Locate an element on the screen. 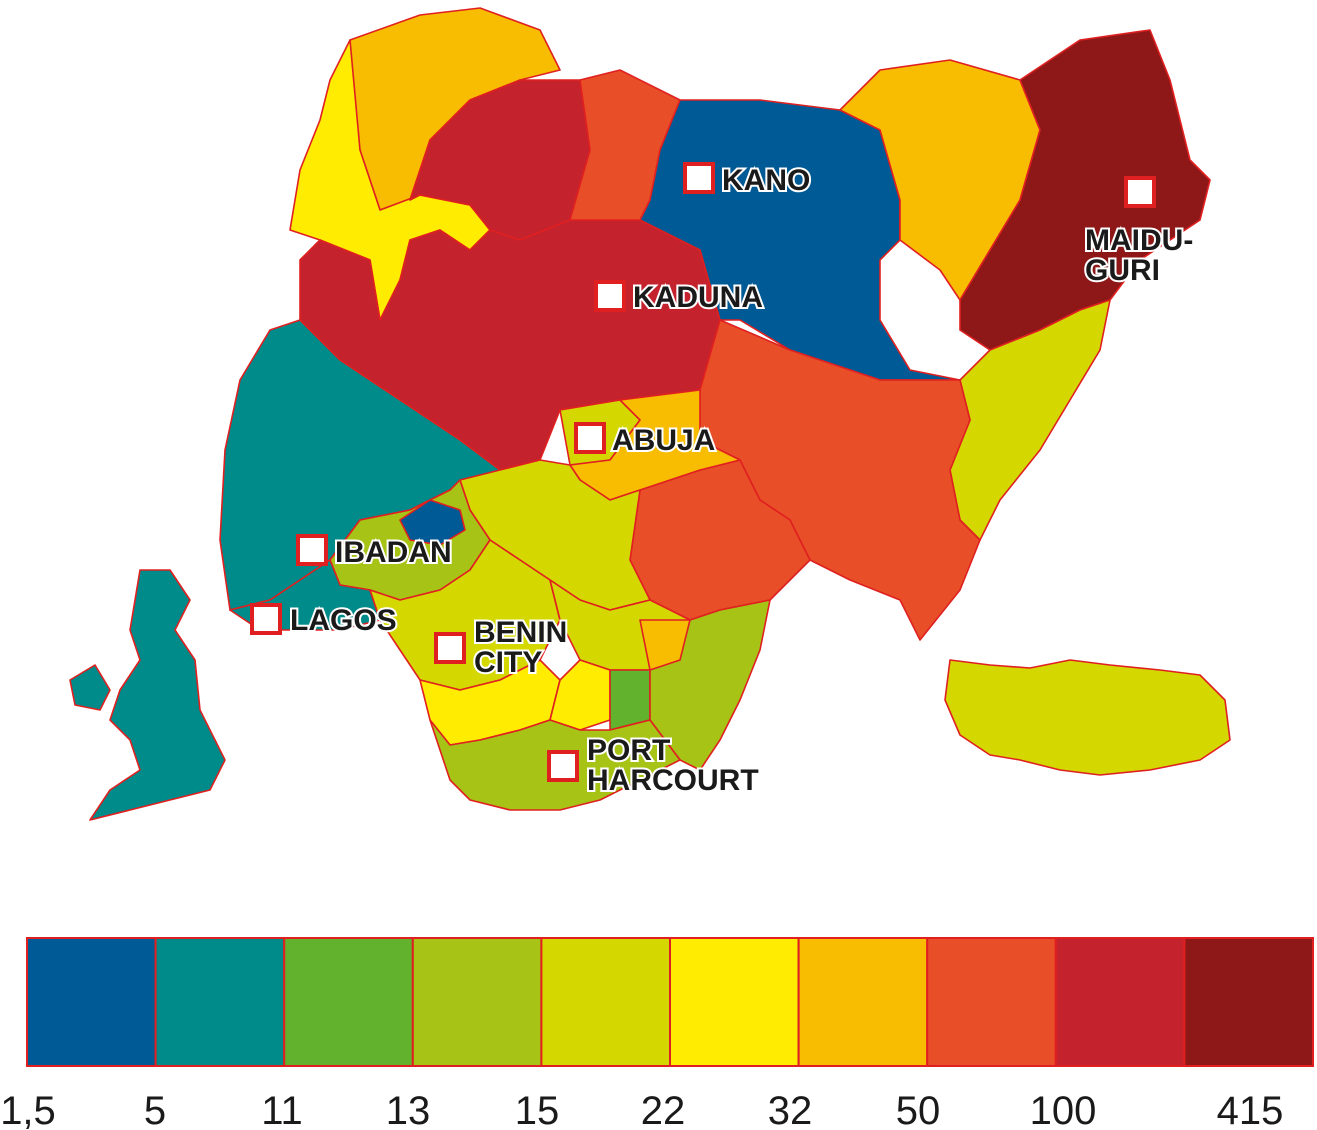 This screenshot has width=1317, height=1130. city-port-harcourt: PORT HARCOURT is located at coordinates (654, 765).